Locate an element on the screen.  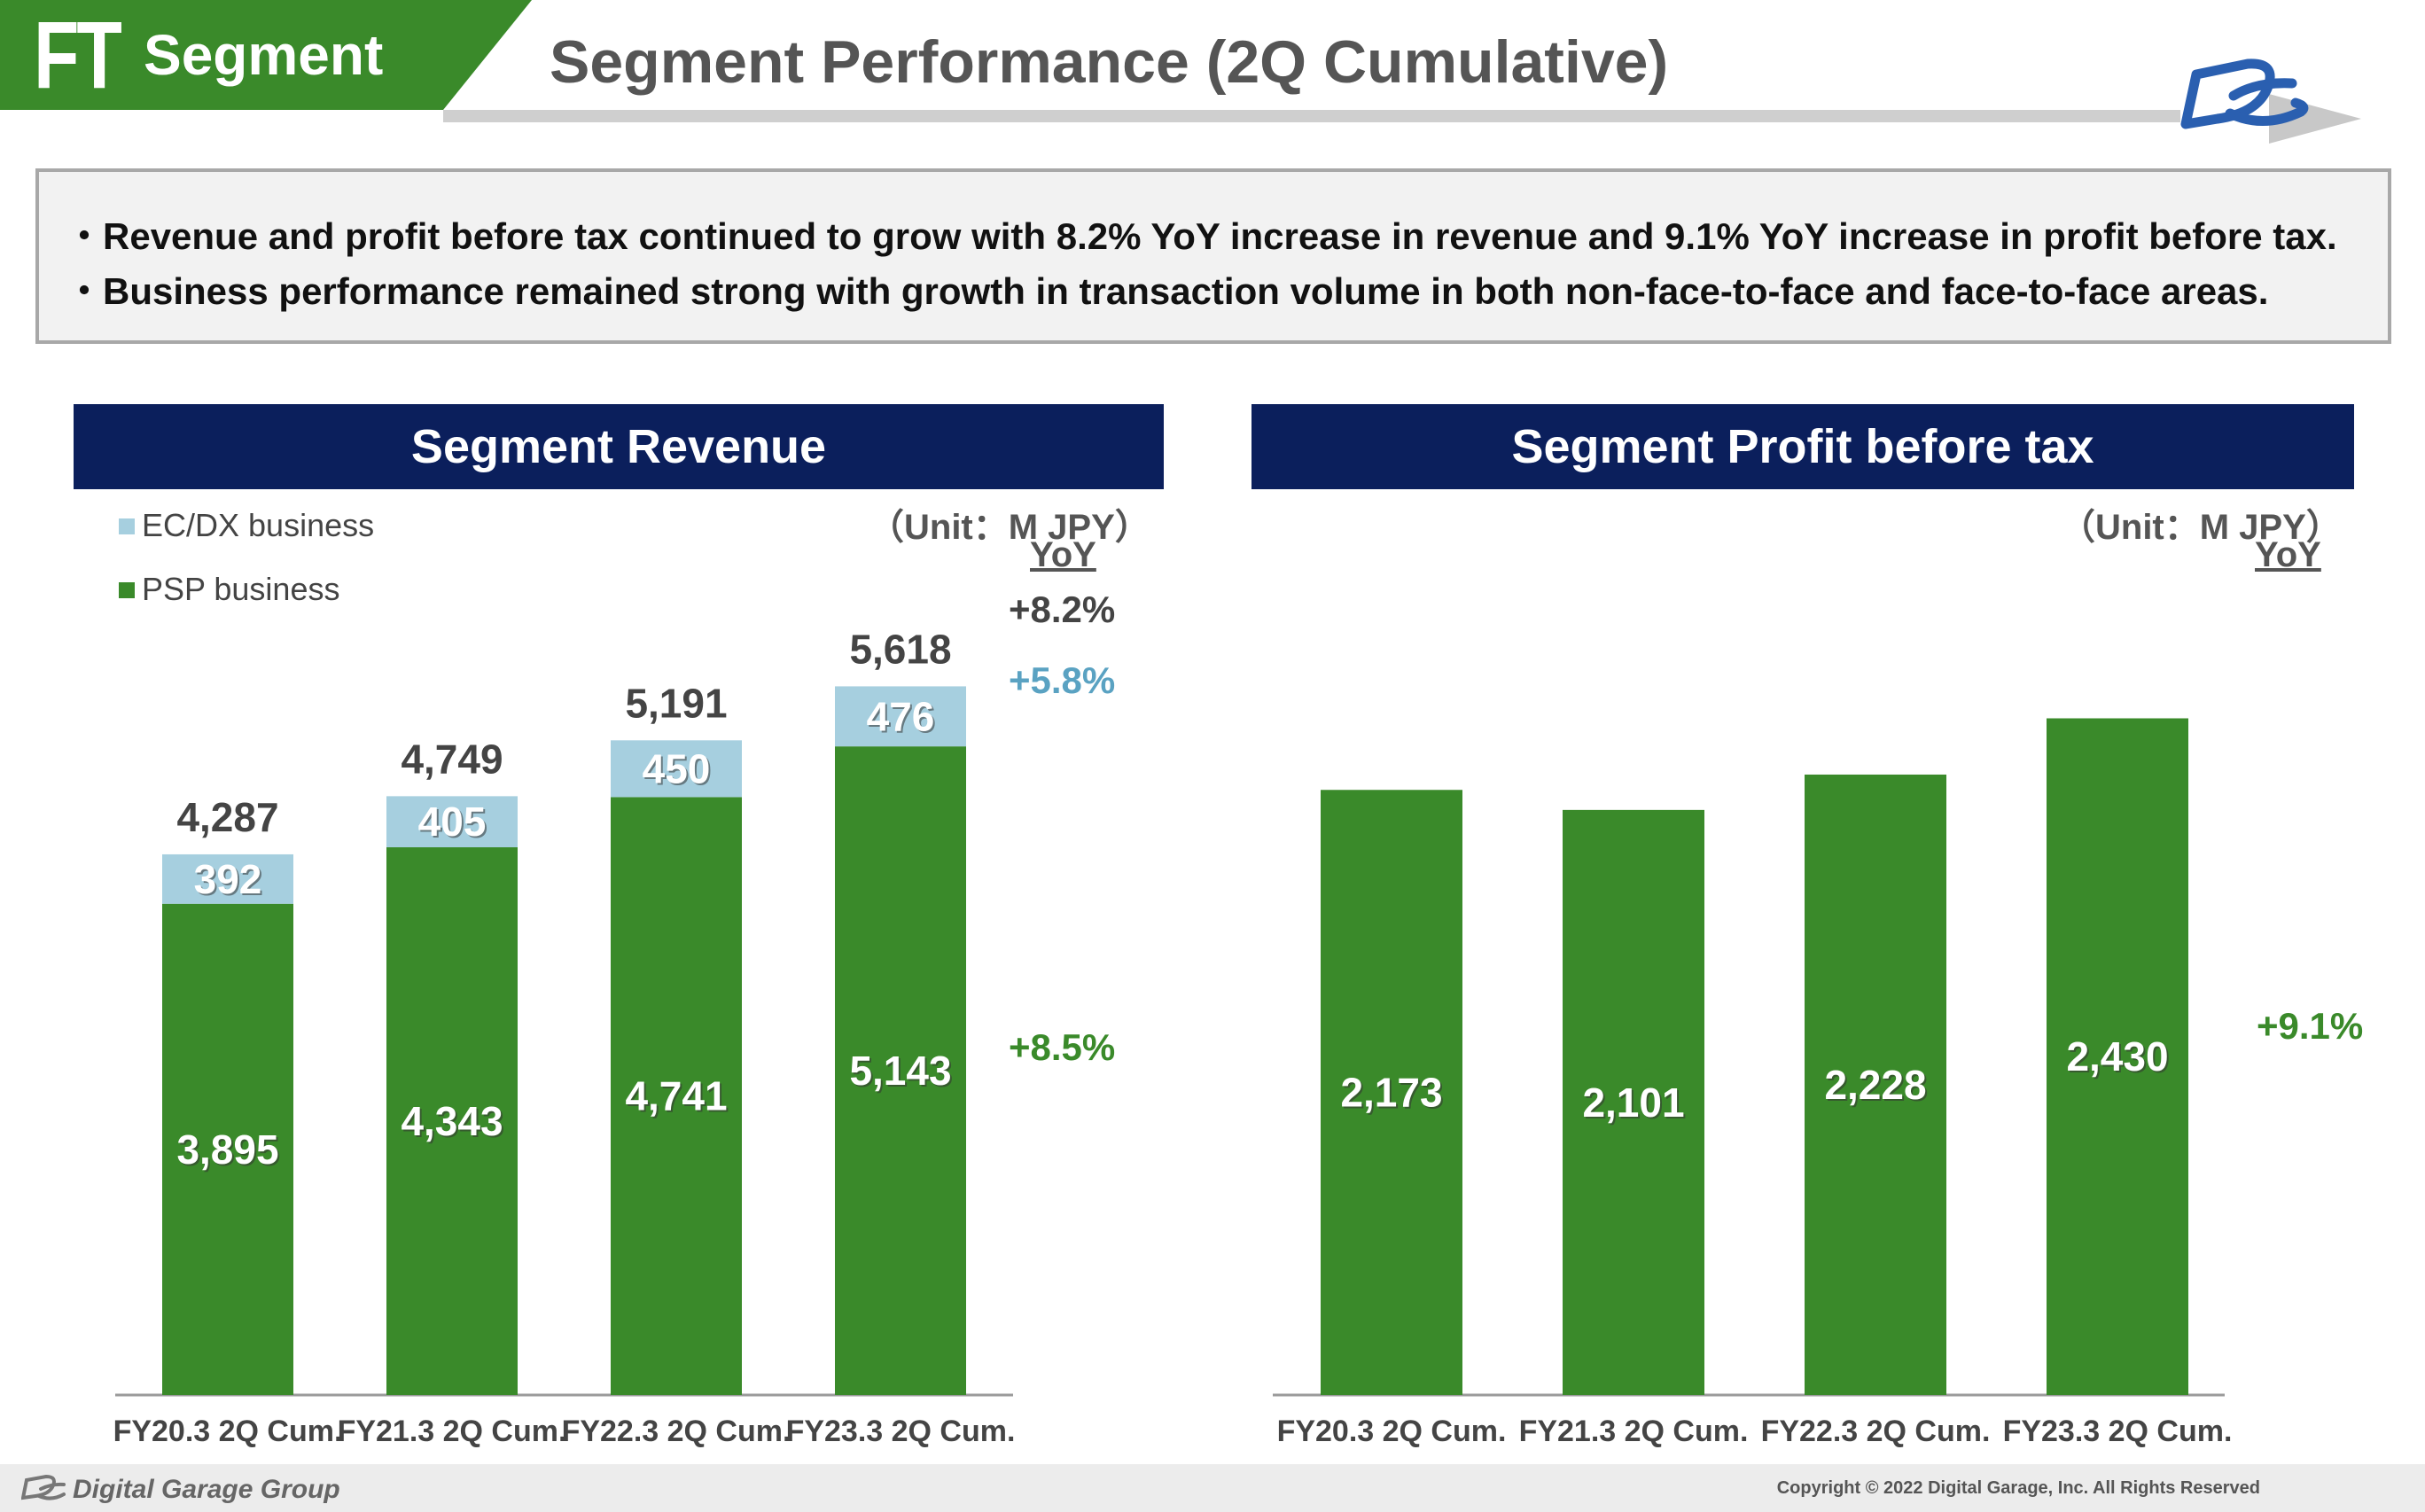
revenue-psp-value-label: 3,895 is located at coordinates (227, 1150).